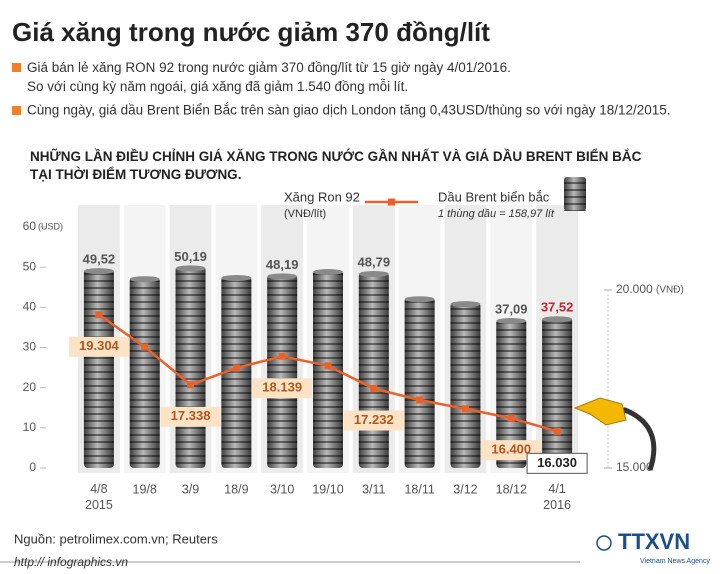 This screenshot has height=574, width=720. Describe the element at coordinates (282, 489) in the screenshot. I see `x-tick-label: 3/10` at that location.